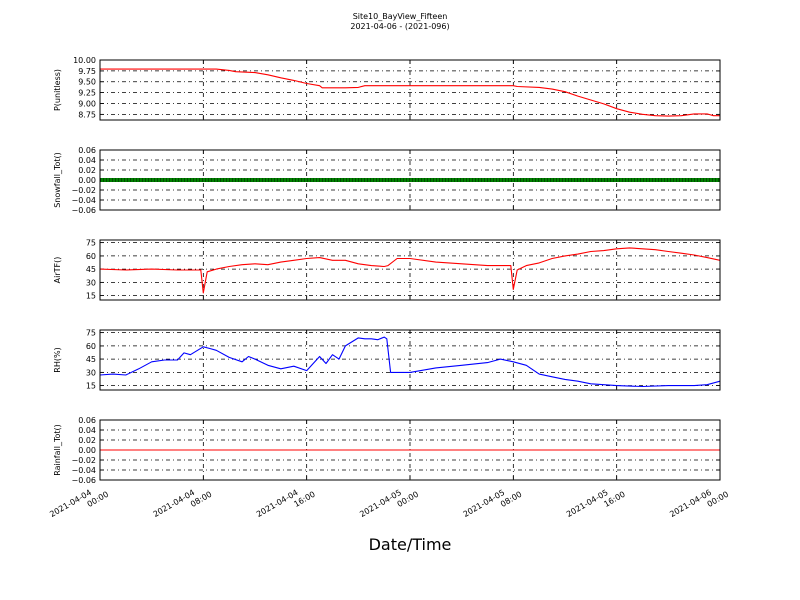 This screenshot has height=600, width=800. I want to click on chart-subtitle: 2021-04-06 - (2021-096), so click(399, 26).